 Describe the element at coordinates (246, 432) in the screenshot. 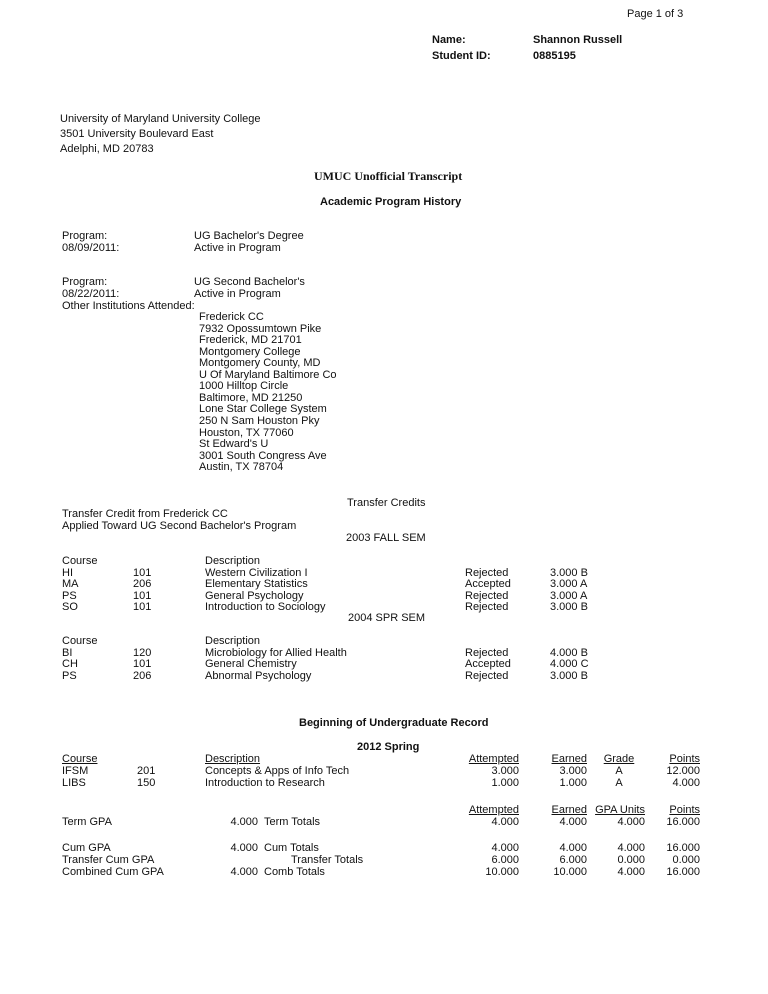

I see `institution-line: Houston, TX 77060` at that location.